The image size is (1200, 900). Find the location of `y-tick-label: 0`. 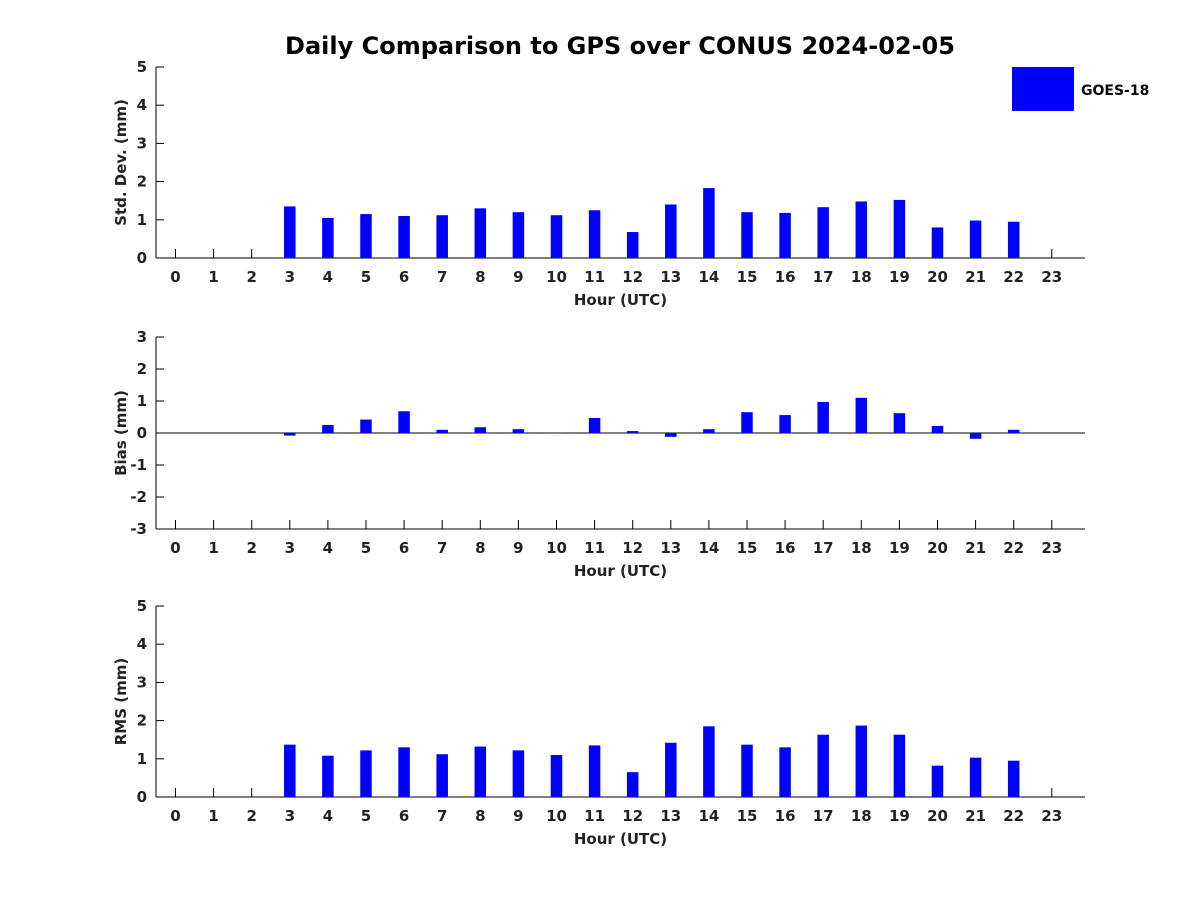

y-tick-label: 0 is located at coordinates (142, 433).